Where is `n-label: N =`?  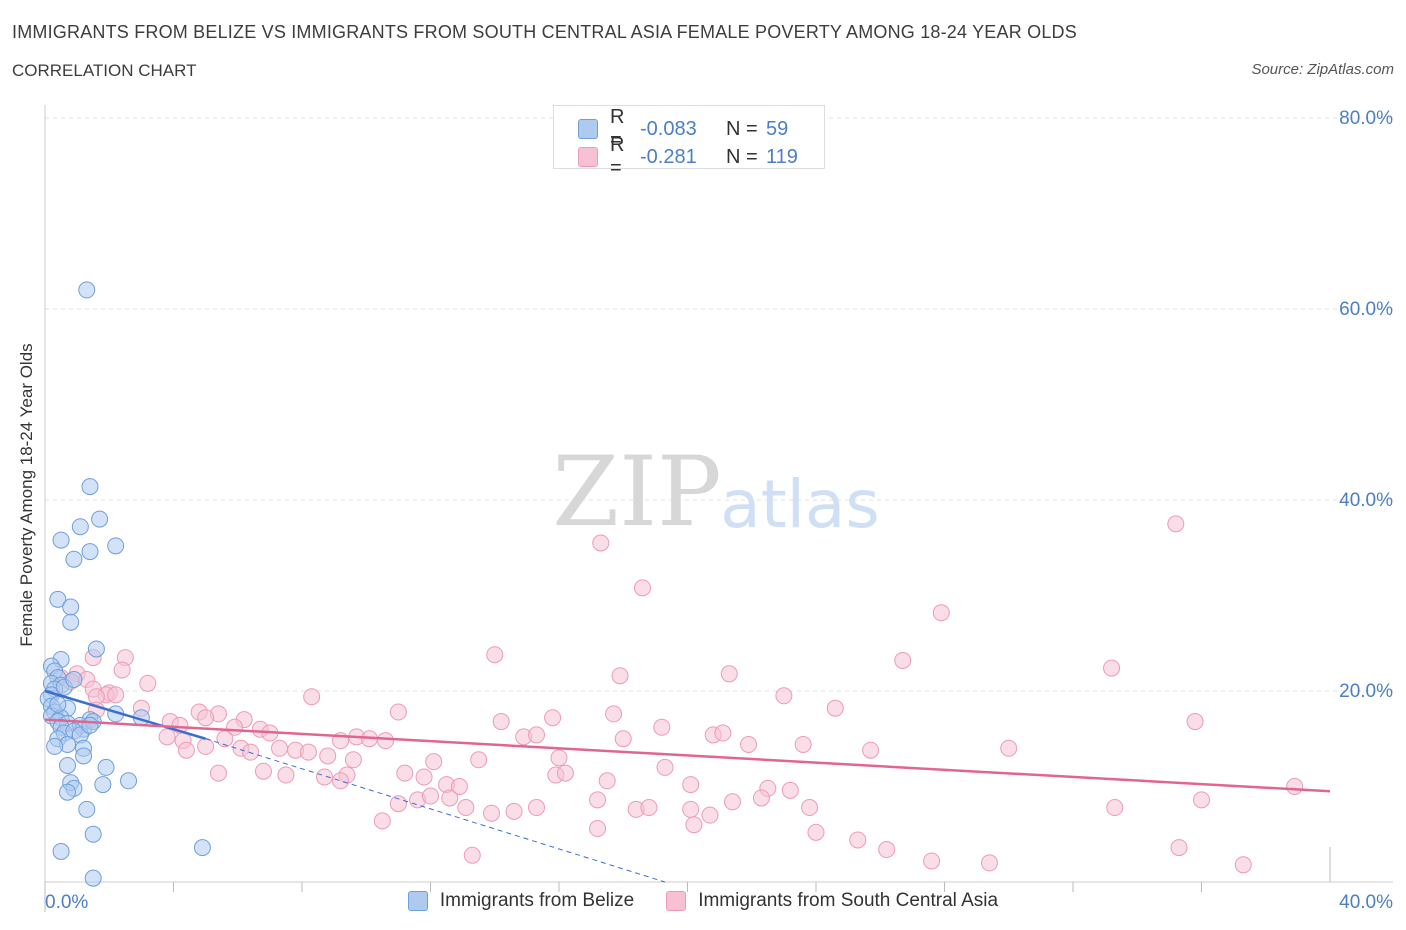
n-label: N = is located at coordinates (742, 128).